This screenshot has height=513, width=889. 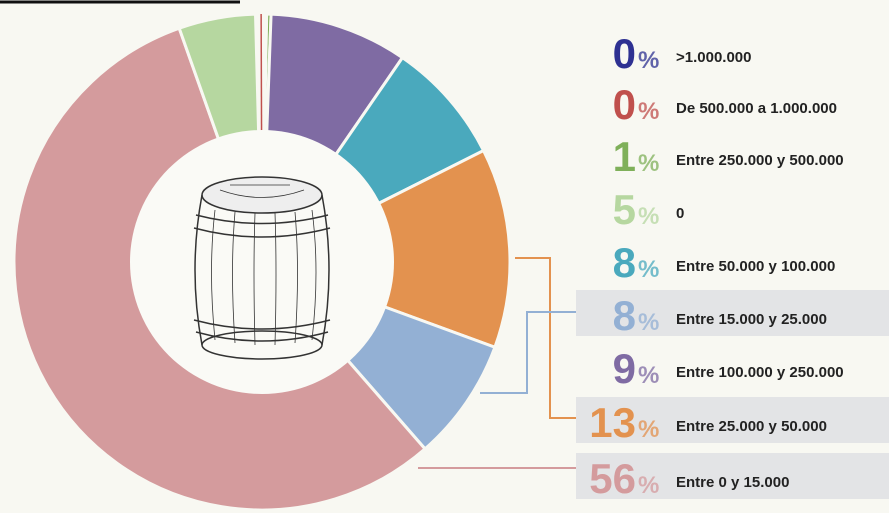 What do you see at coordinates (760, 372) in the screenshot?
I see `legend-label: Entre 100.000 y 250.000` at bounding box center [760, 372].